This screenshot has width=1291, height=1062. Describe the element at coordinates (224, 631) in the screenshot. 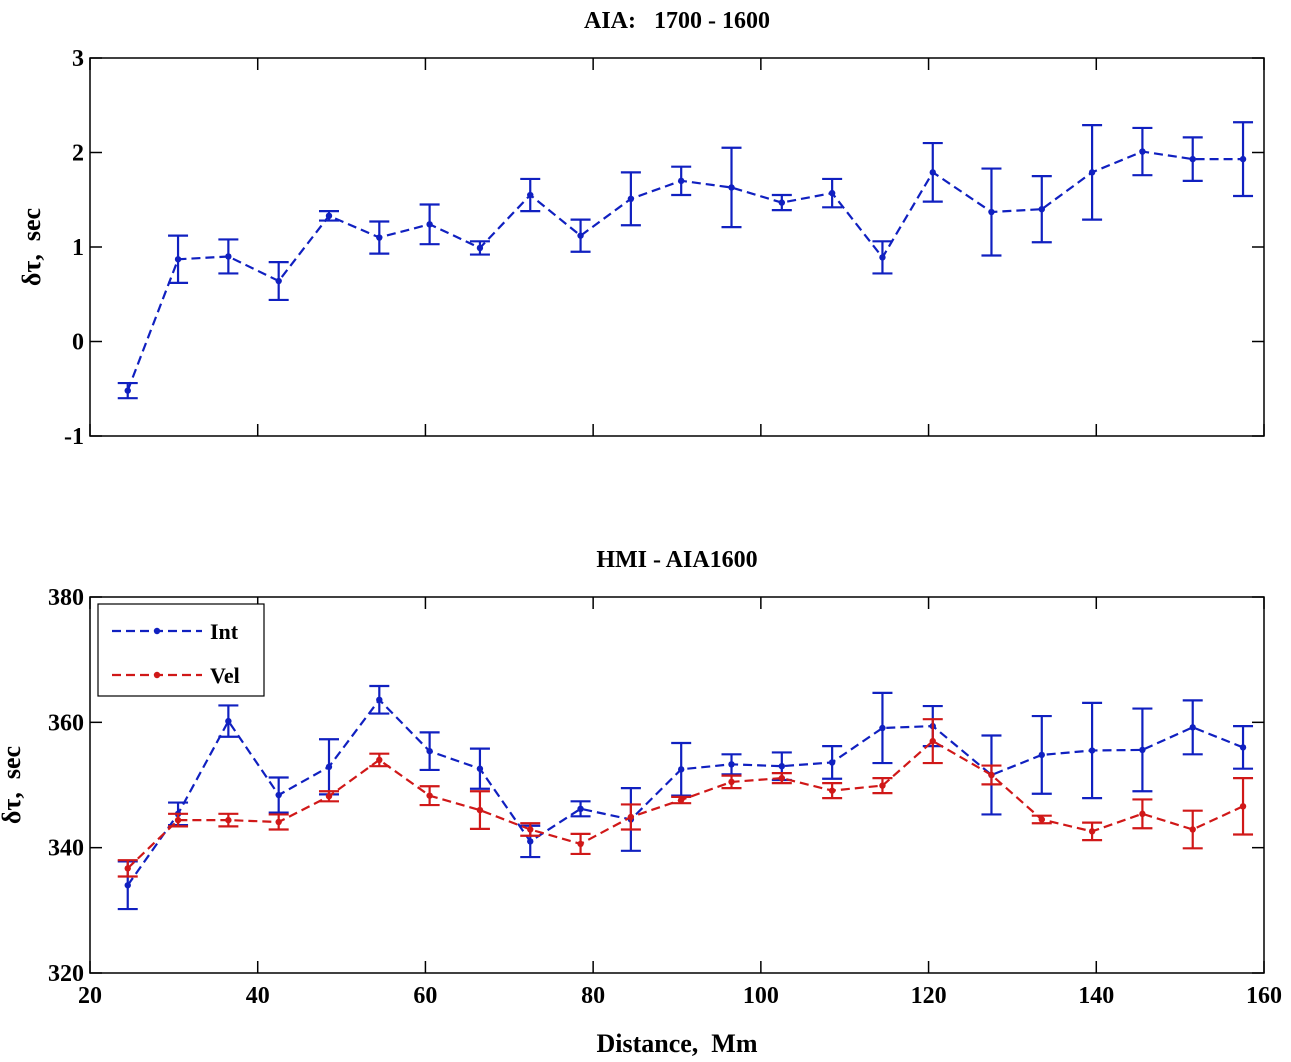

I see `legend-label-int: Int` at that location.